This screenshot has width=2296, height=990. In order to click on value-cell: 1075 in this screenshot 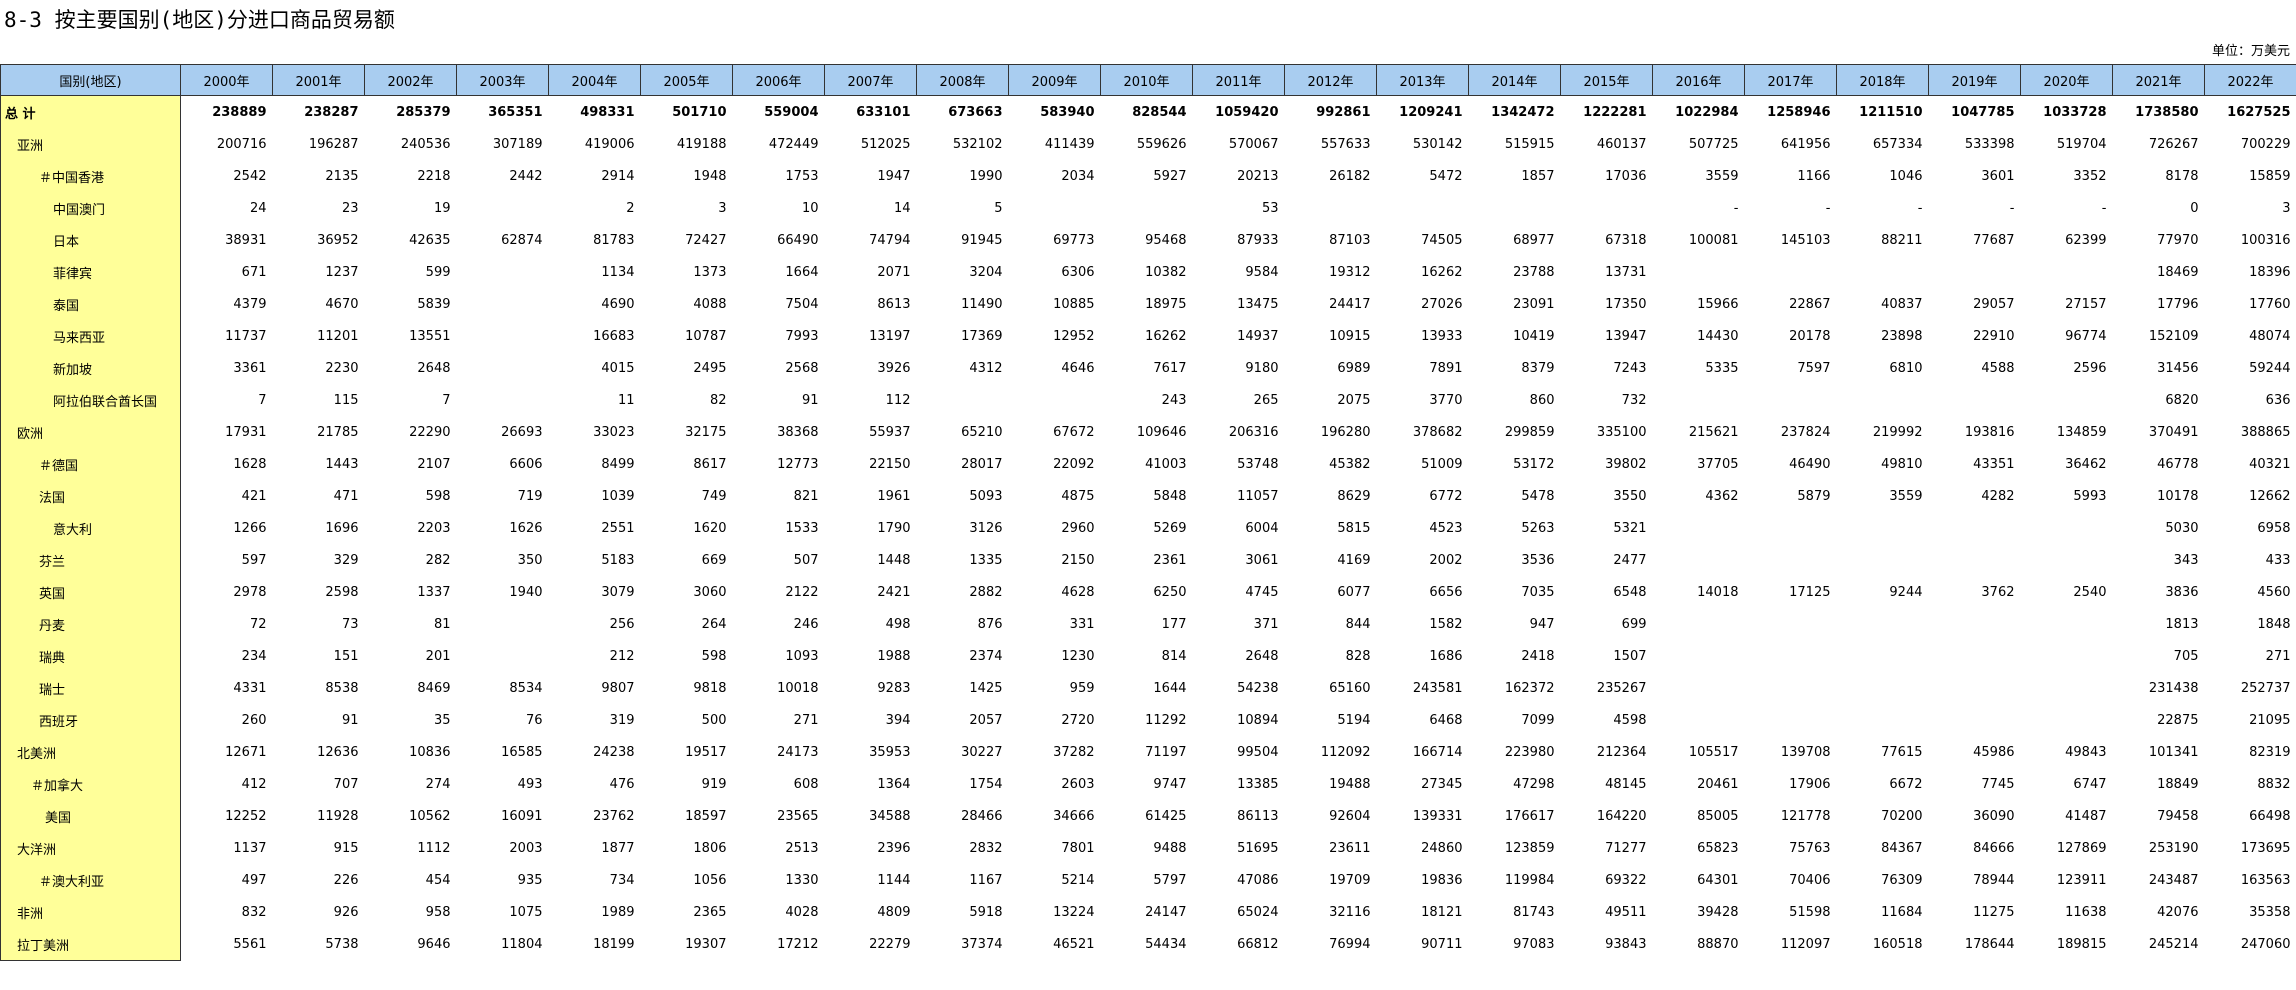, I will do `click(526, 912)`.